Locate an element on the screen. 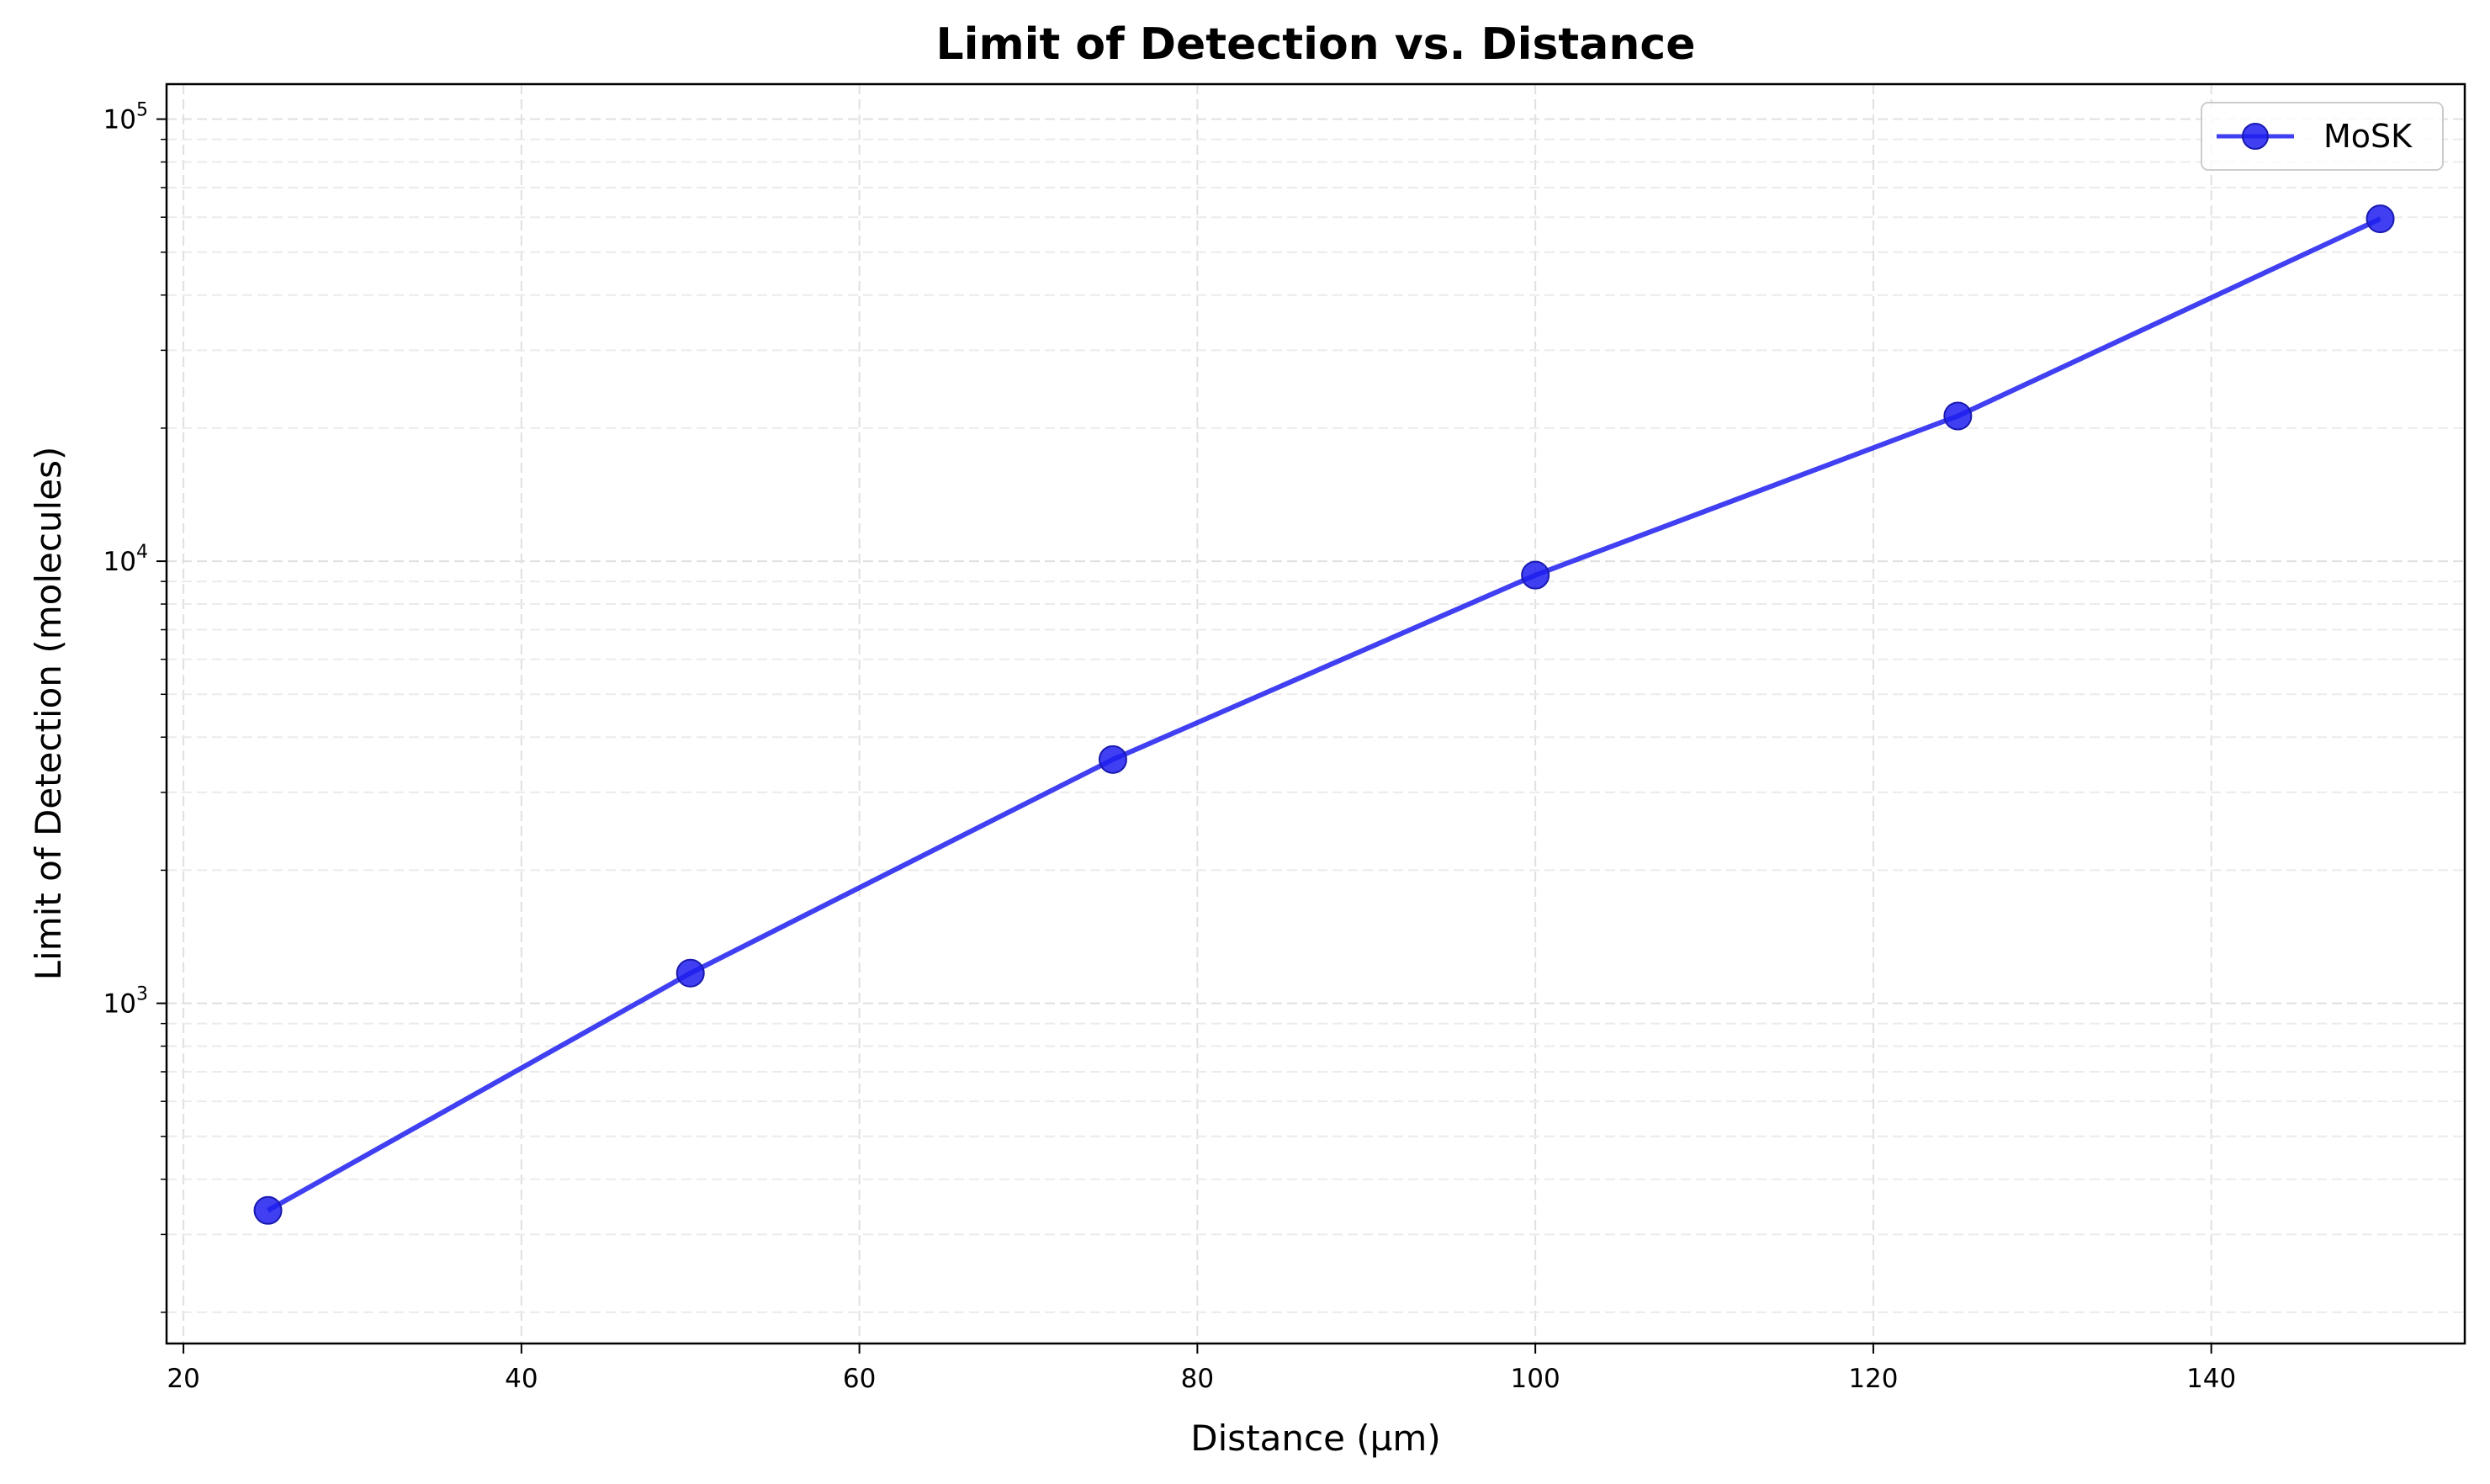 The image size is (2490, 1484). x-tick-label: 80 is located at coordinates (1197, 1379).